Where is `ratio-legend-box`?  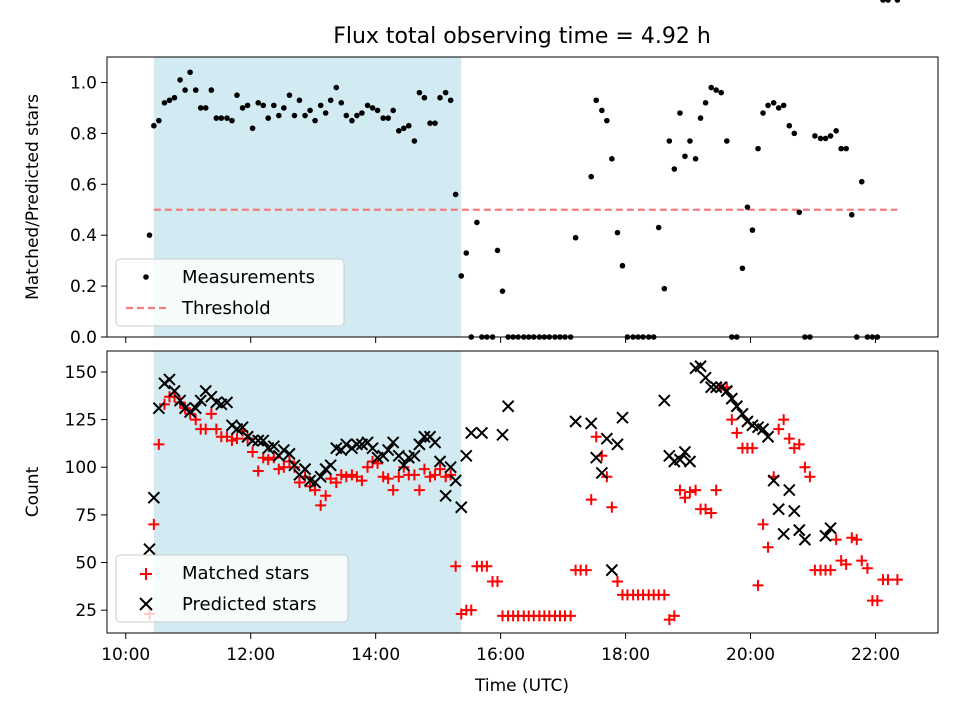
ratio-legend-box is located at coordinates (230, 292).